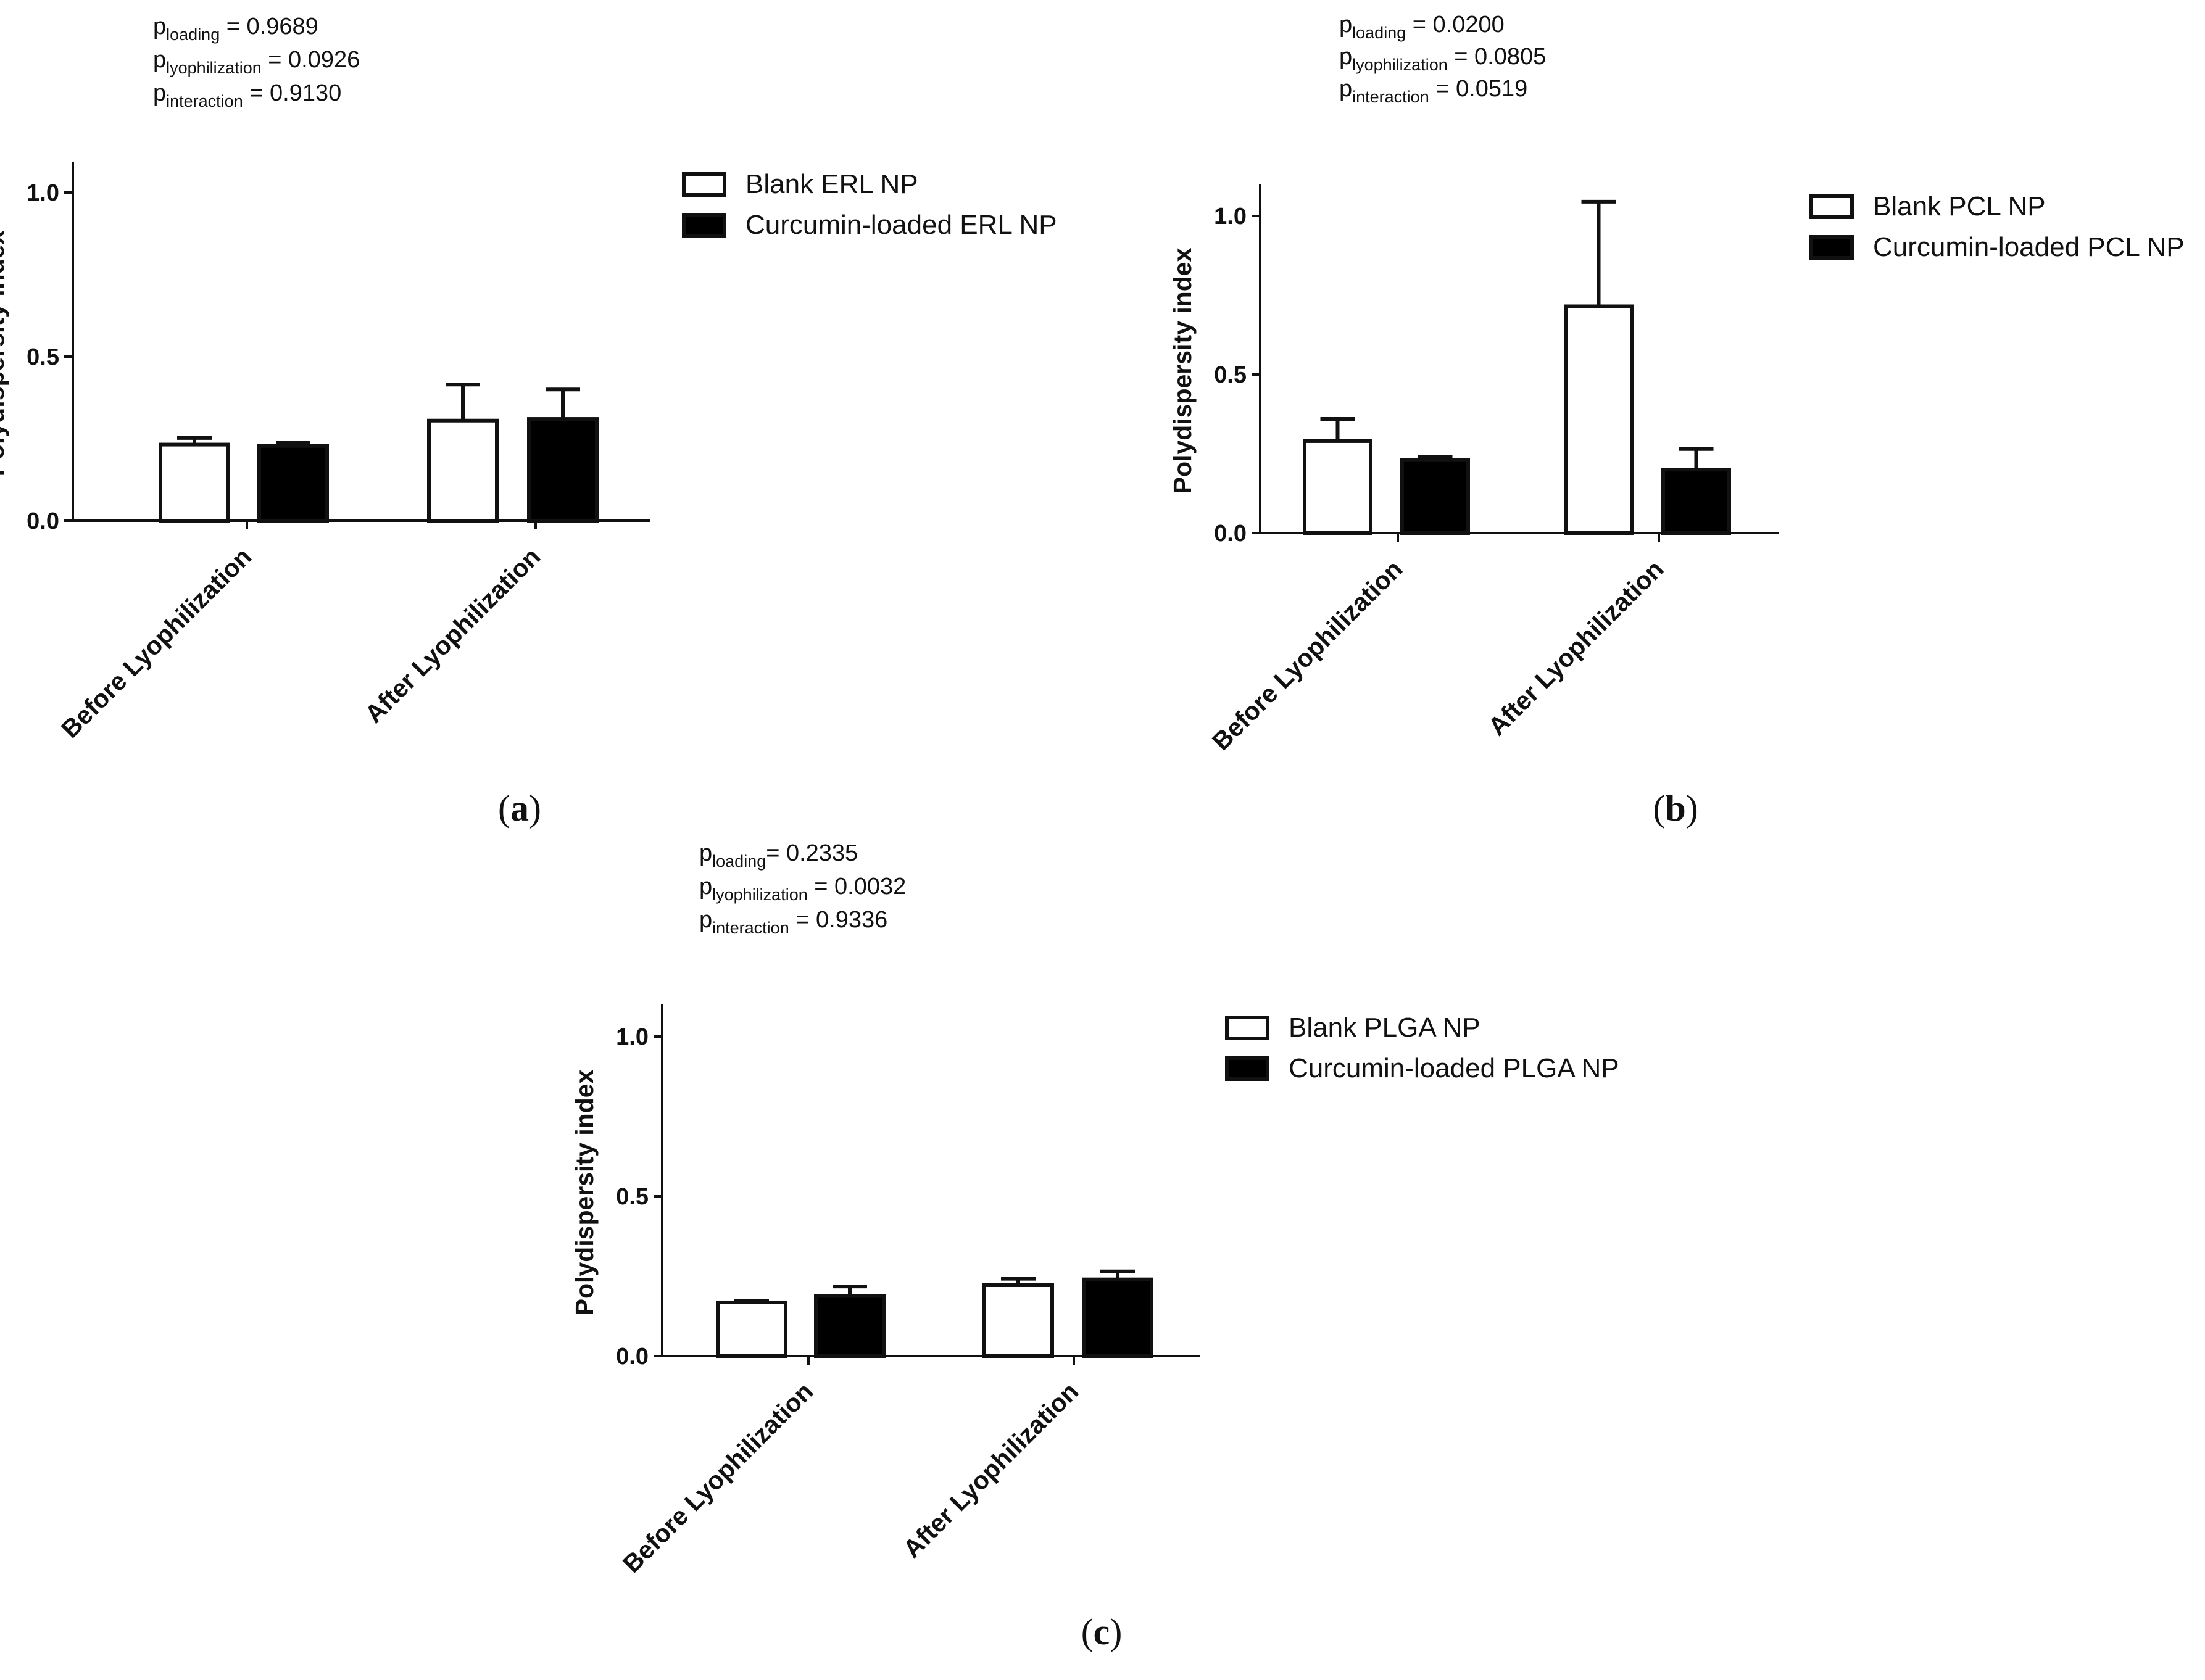 The width and height of the screenshot is (2205, 1680). I want to click on p-value-interaction: pinteraction = 0.9130, so click(247, 95).